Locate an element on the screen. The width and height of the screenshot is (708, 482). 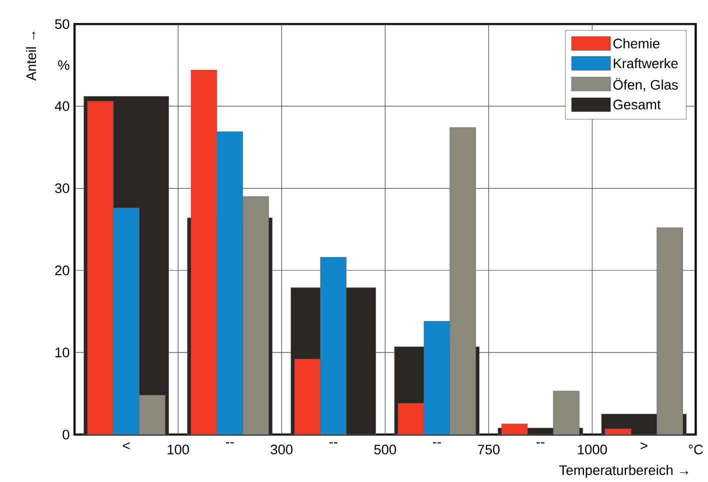
y-tick-label: % is located at coordinates (64, 65).